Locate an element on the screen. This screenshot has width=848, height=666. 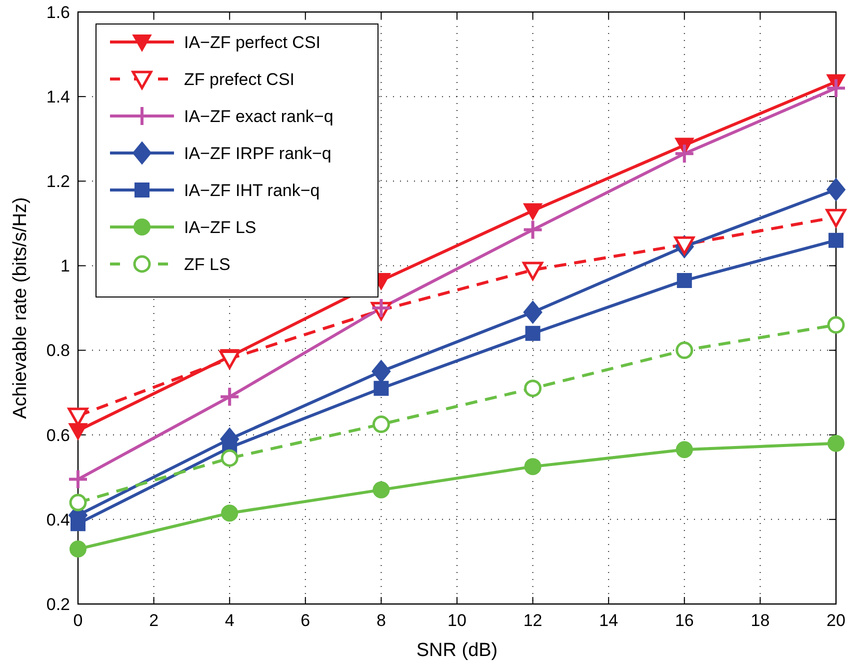
x-tick-label: 12 is located at coordinates (532, 620).